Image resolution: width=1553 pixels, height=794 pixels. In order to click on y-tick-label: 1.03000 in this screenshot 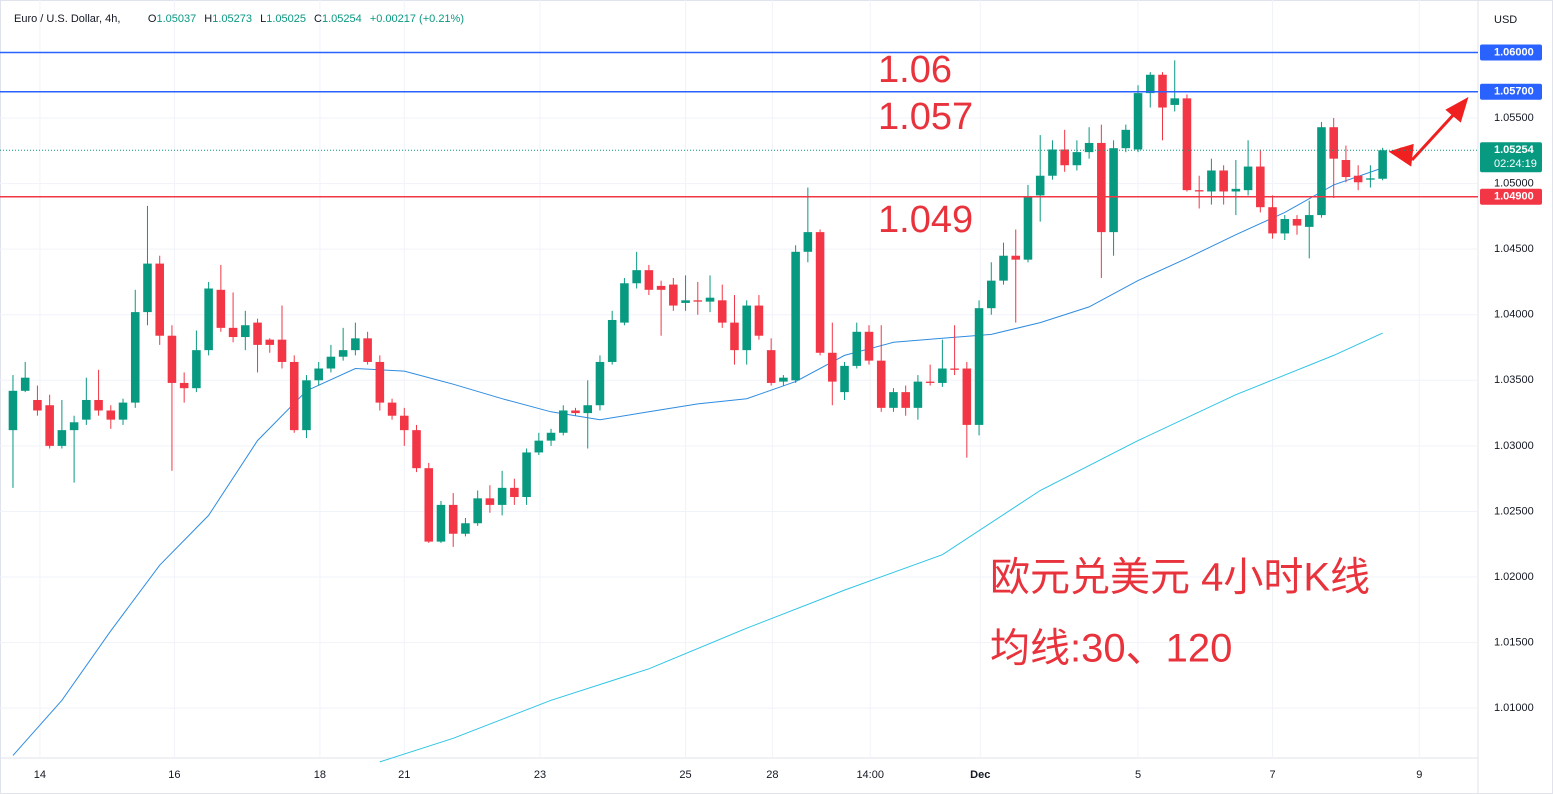, I will do `click(1514, 446)`.